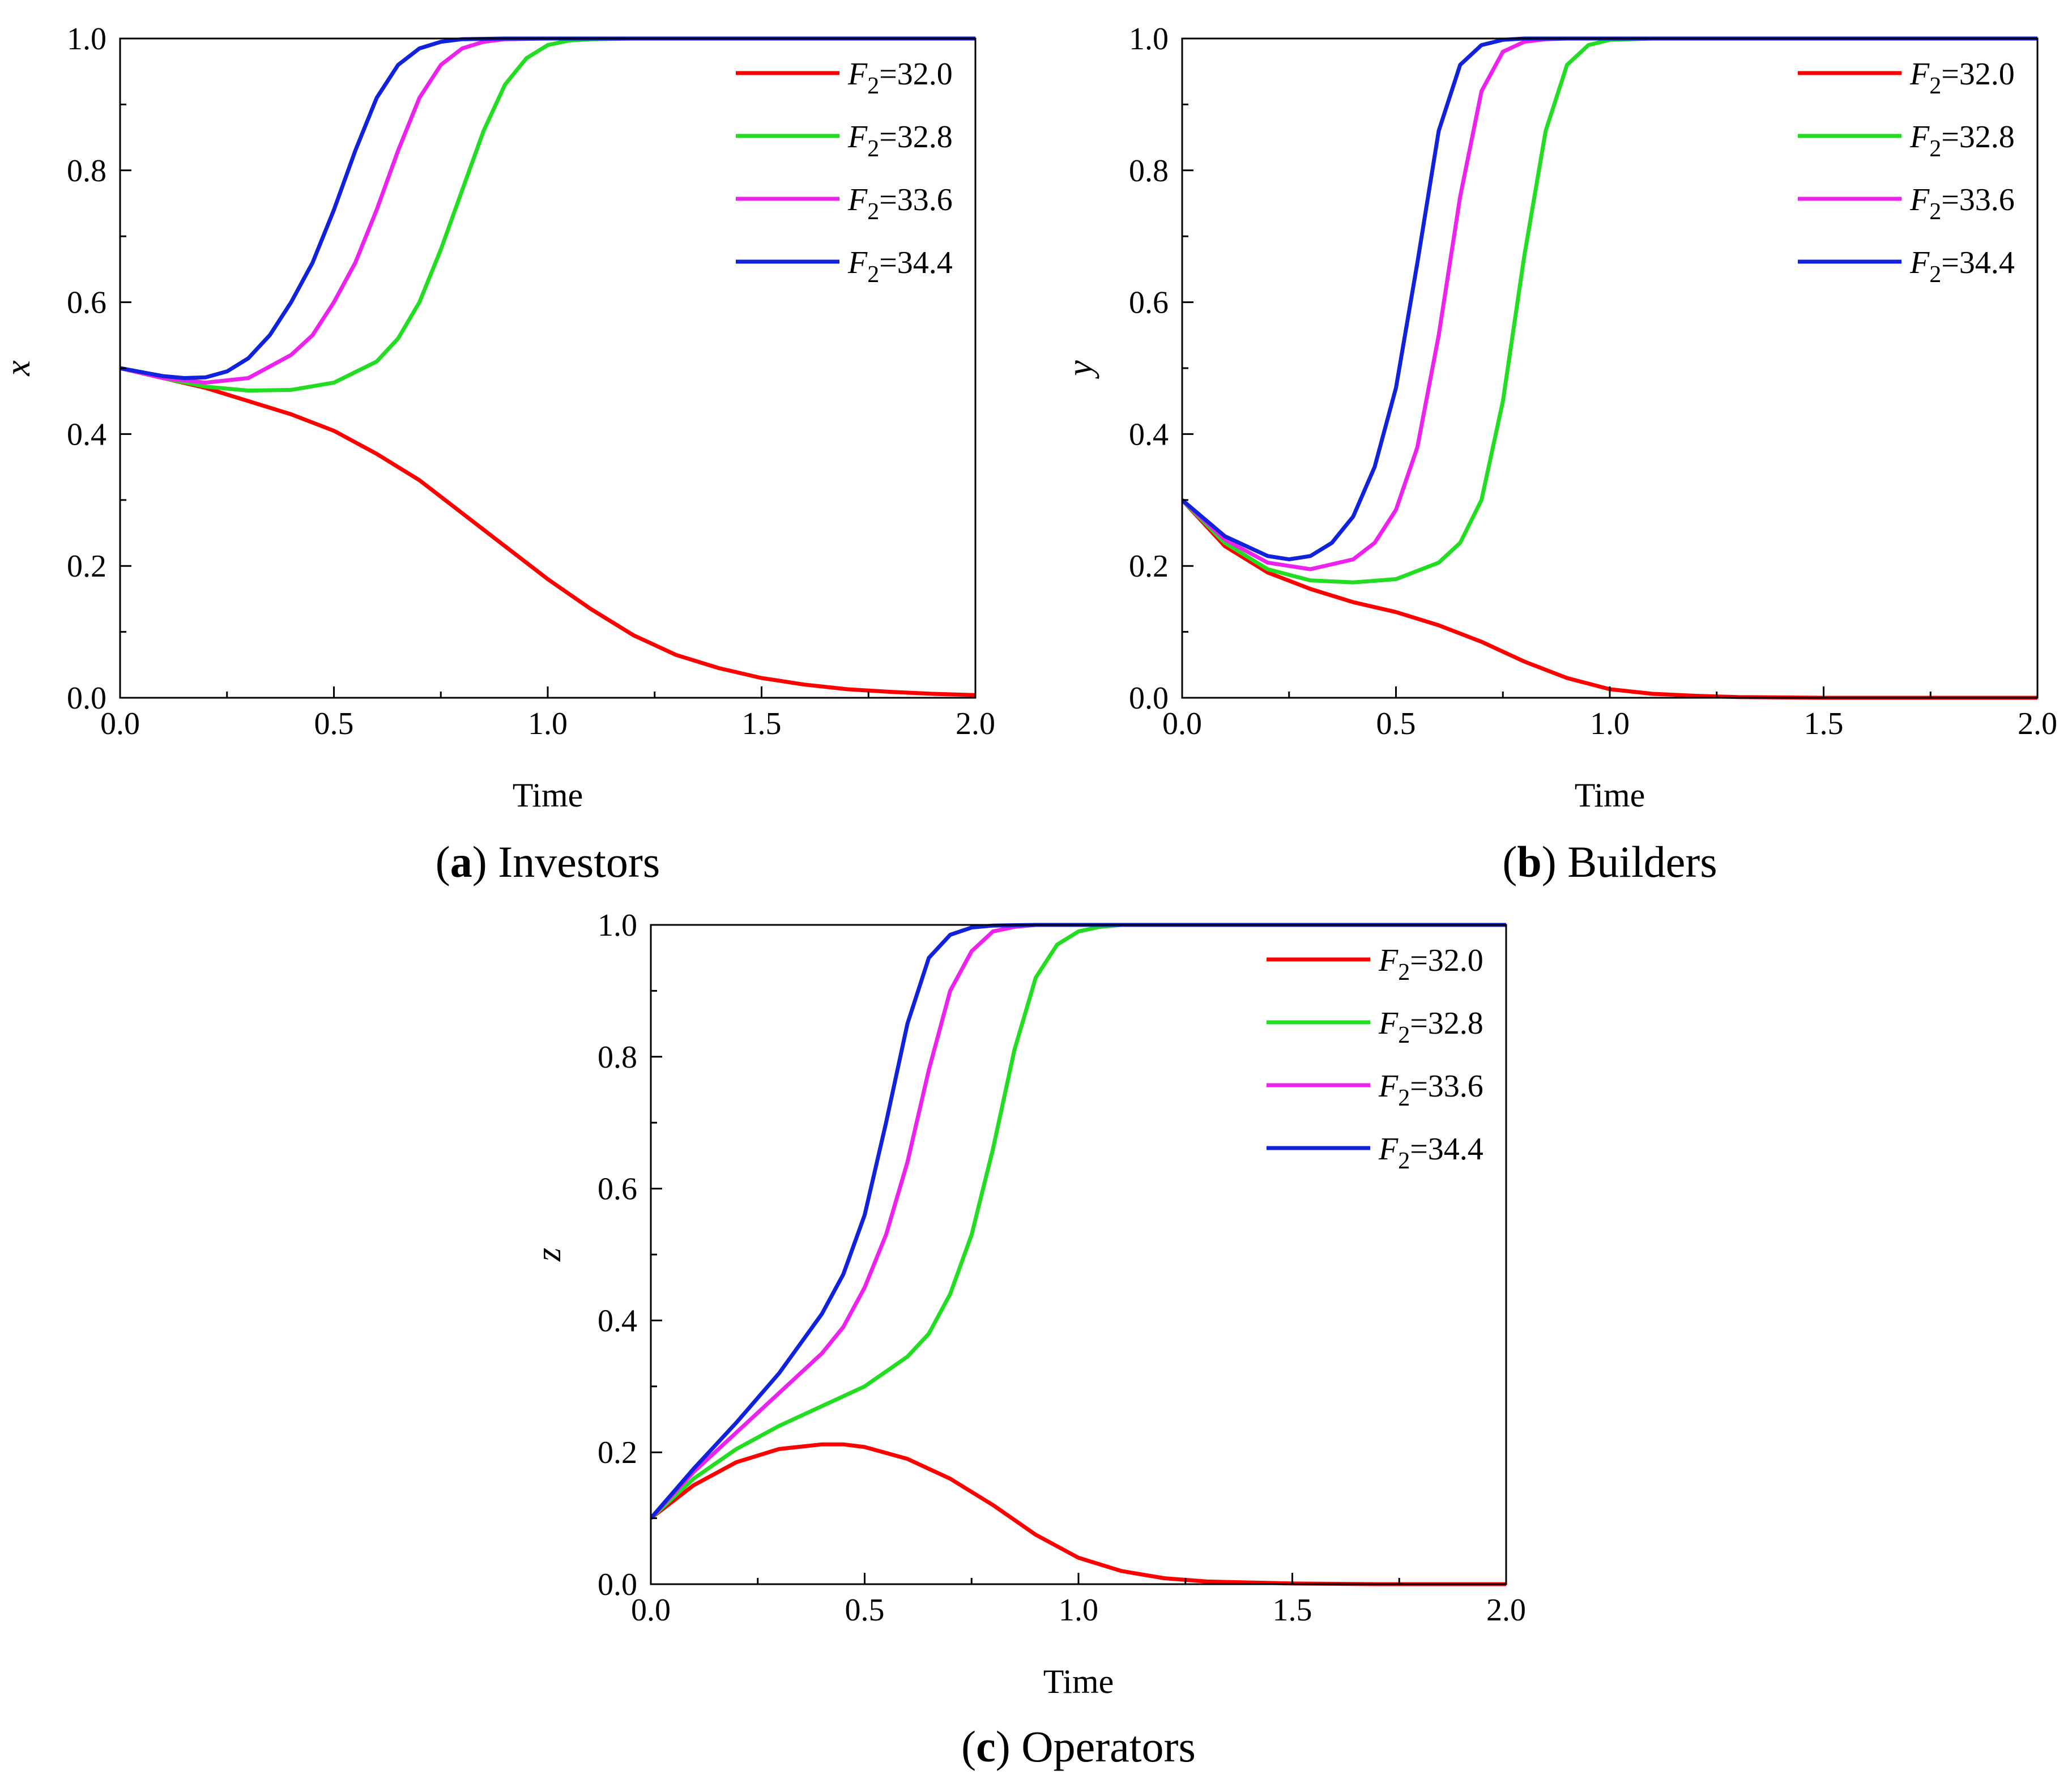 Image resolution: width=2072 pixels, height=1779 pixels. Describe the element at coordinates (18, 368) in the screenshot. I see `y-axis-label: x` at that location.